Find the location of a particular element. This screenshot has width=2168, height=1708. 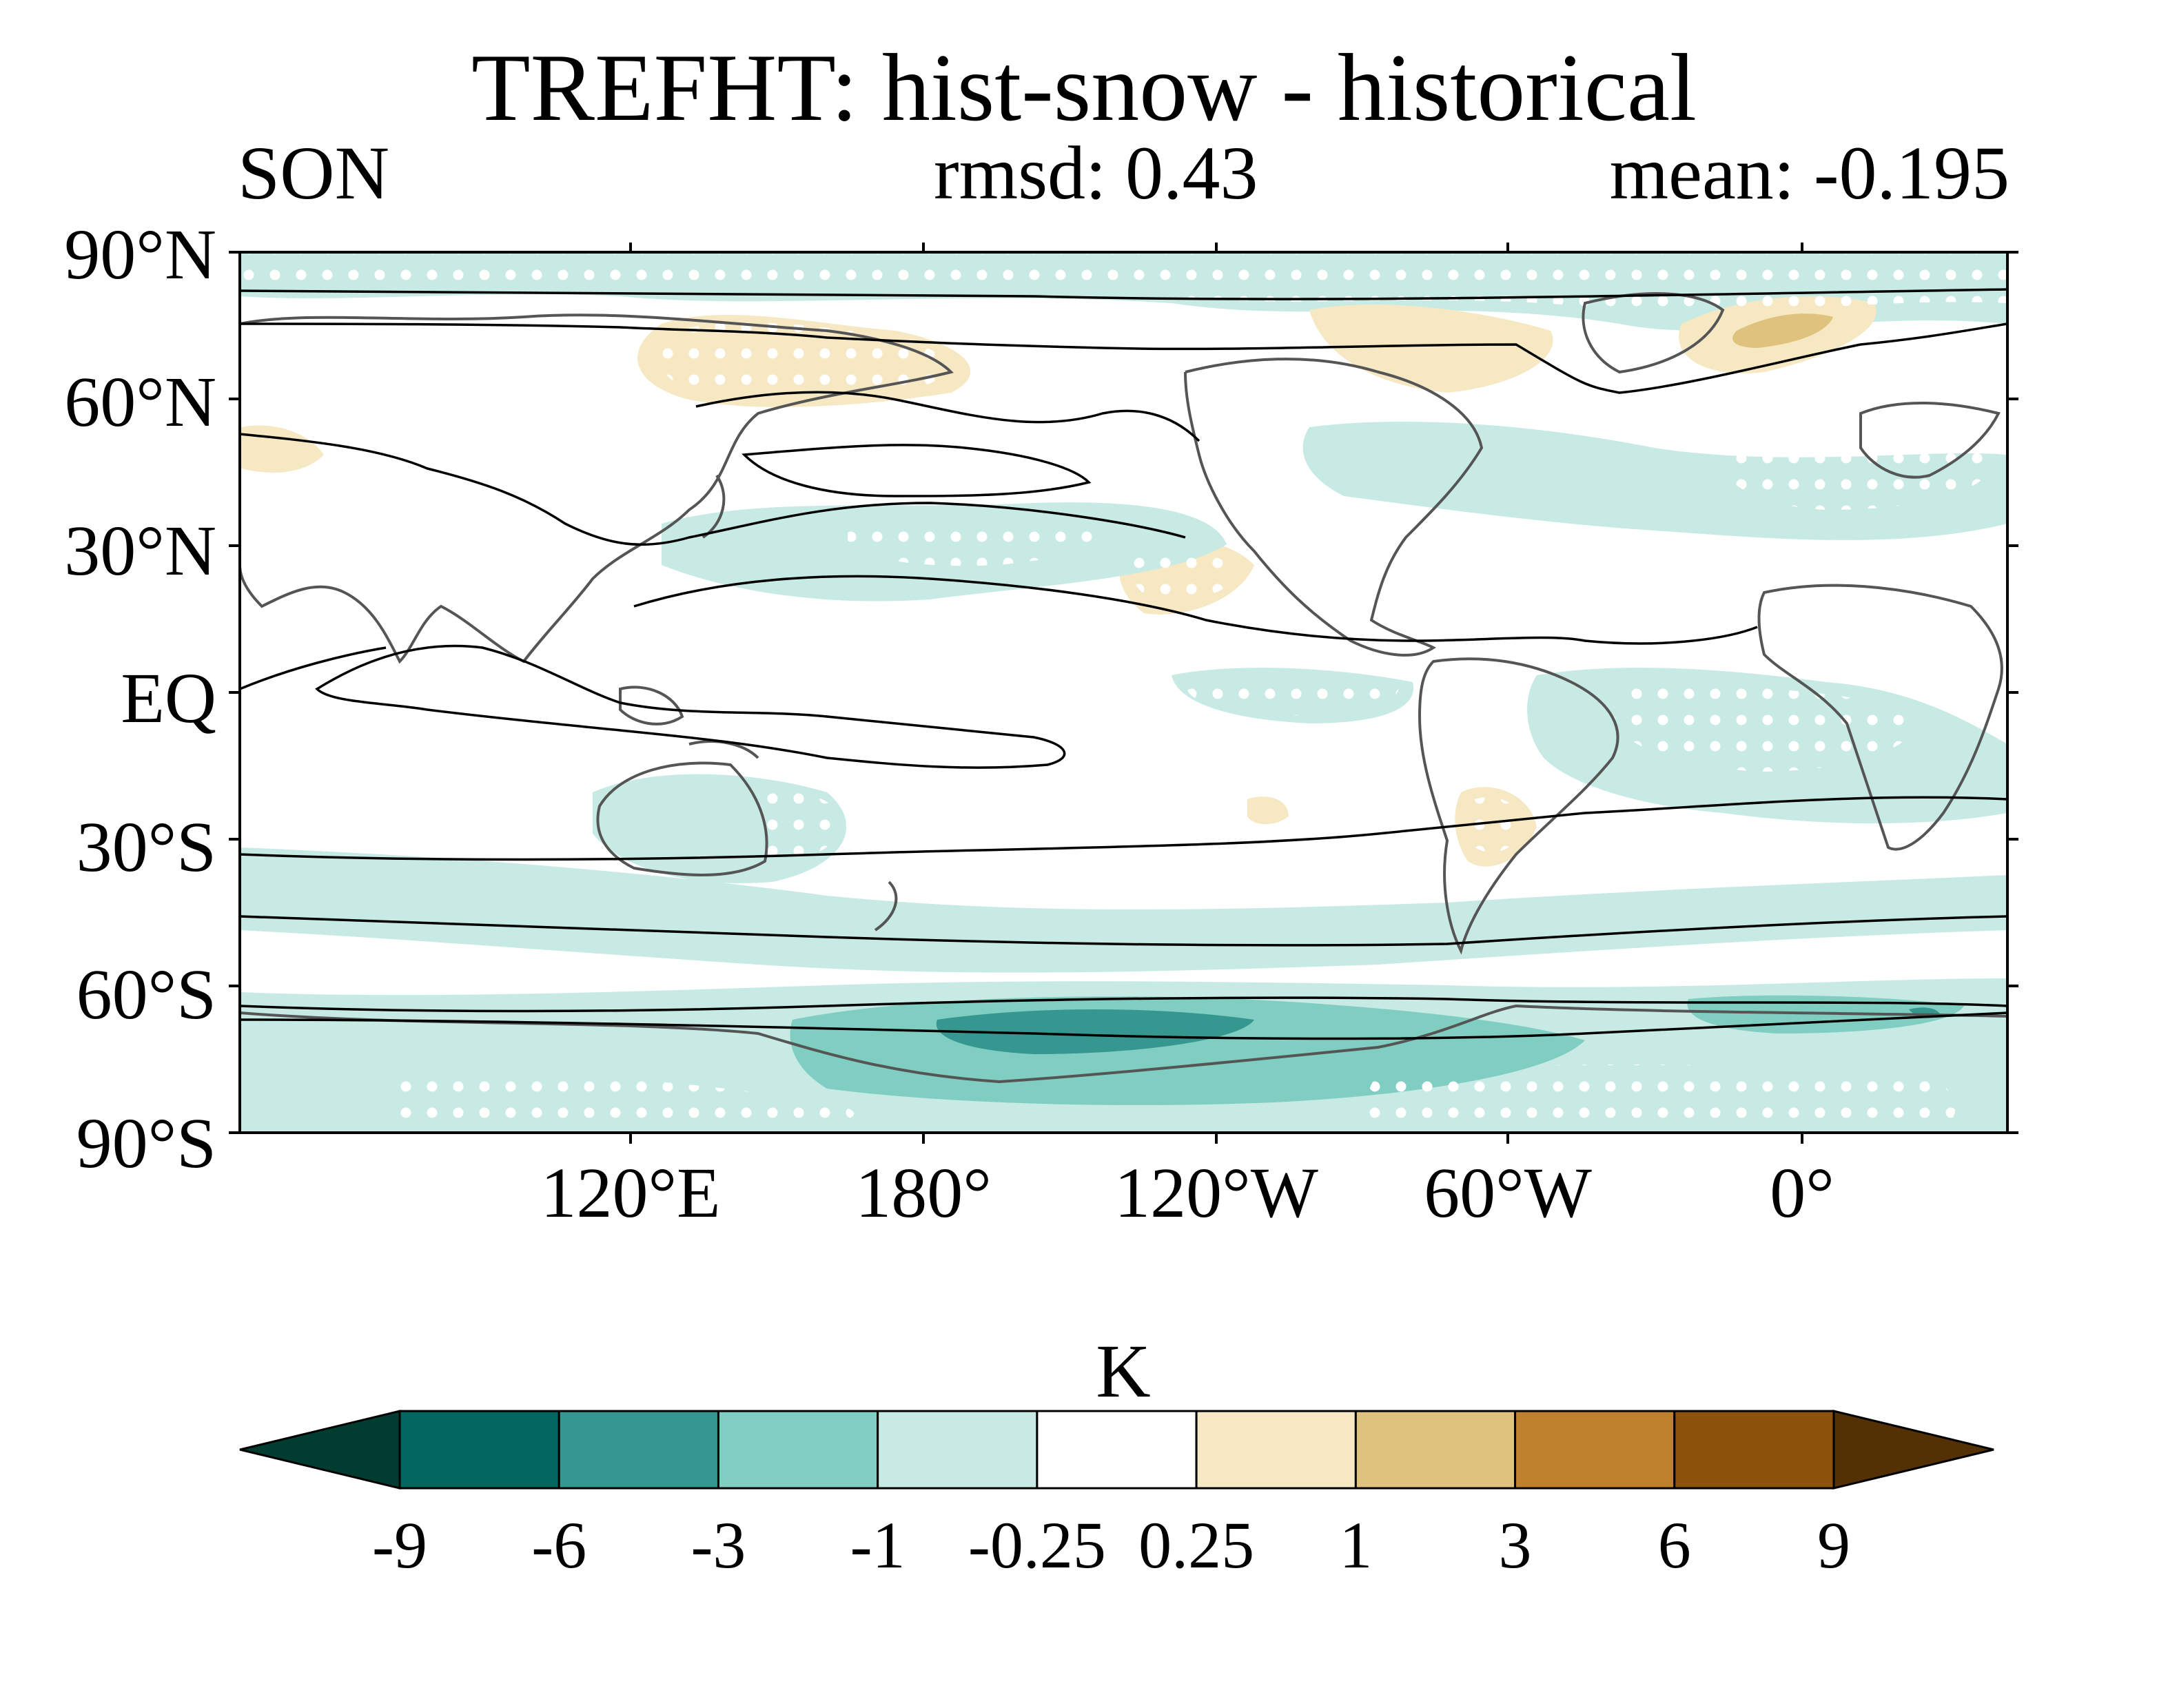

colorbar-tick-label: 0.25 is located at coordinates (1196, 1545).